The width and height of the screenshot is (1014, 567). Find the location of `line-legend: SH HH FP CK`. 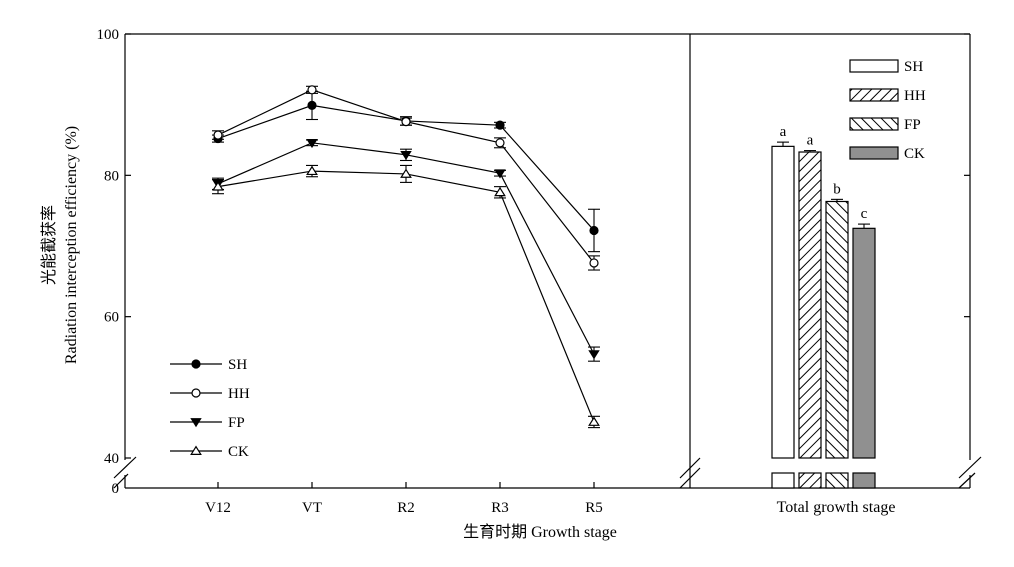

line-legend: SH HH FP CK is located at coordinates (210, 408).